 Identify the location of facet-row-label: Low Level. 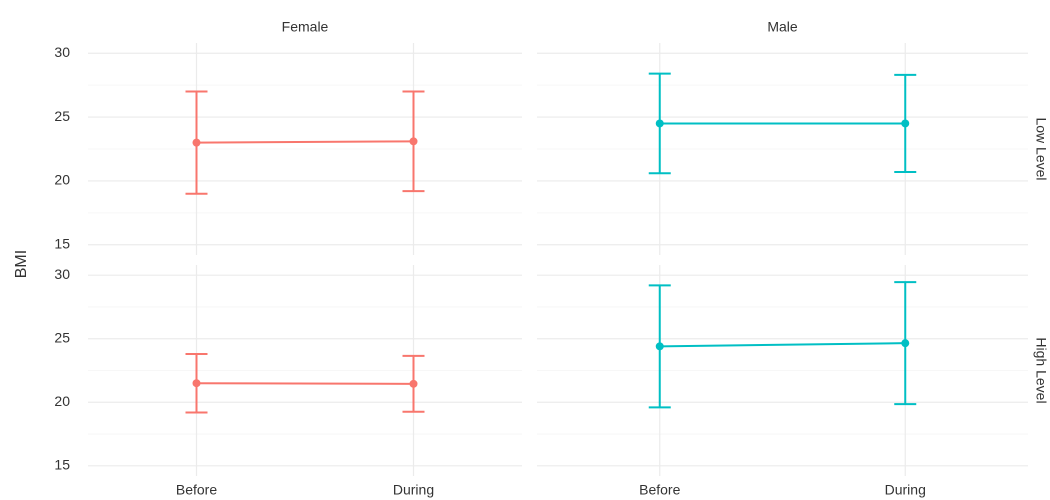
(1041, 148).